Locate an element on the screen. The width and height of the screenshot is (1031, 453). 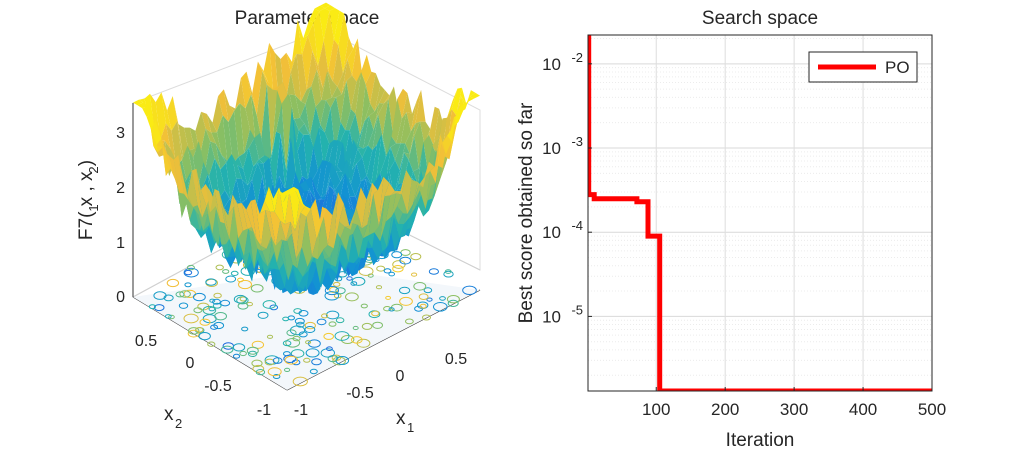
x-axis-label: x 1 is located at coordinates (405, 421).